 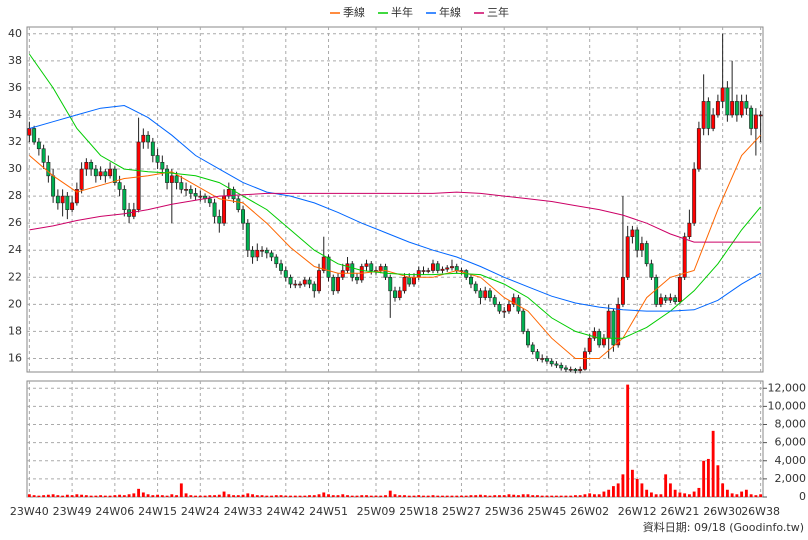 I want to click on x-tick-label: 24W24, so click(x=200, y=511).